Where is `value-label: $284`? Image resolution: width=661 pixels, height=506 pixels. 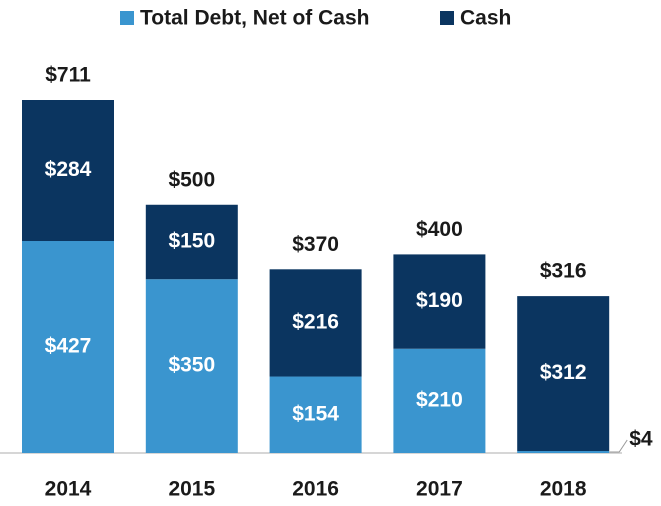 value-label: $284 is located at coordinates (68, 169).